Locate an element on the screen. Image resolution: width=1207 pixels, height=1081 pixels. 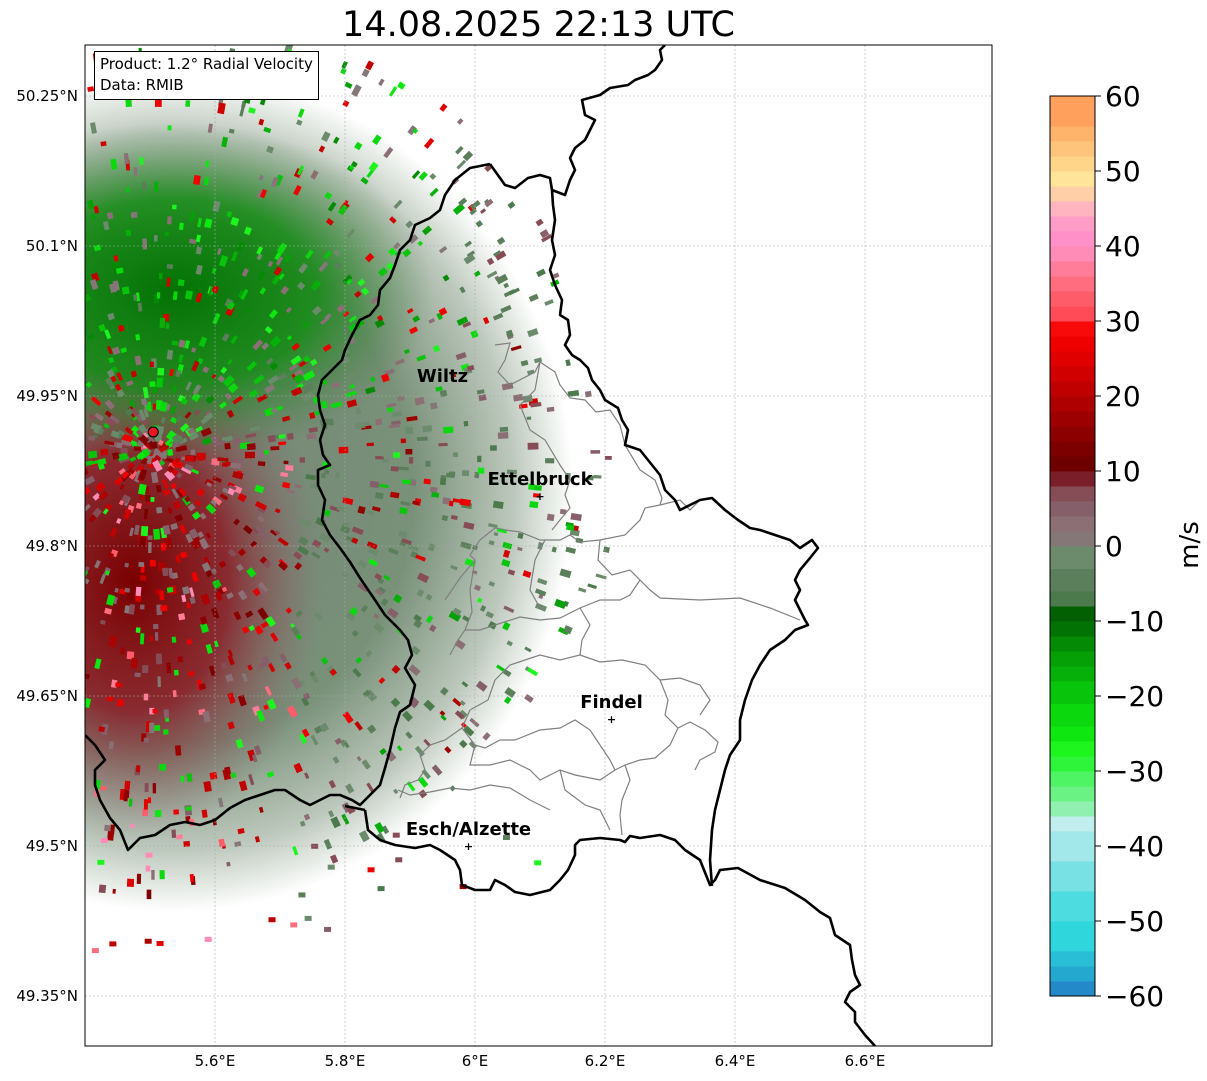
city-label: Wiltz is located at coordinates (442, 376).